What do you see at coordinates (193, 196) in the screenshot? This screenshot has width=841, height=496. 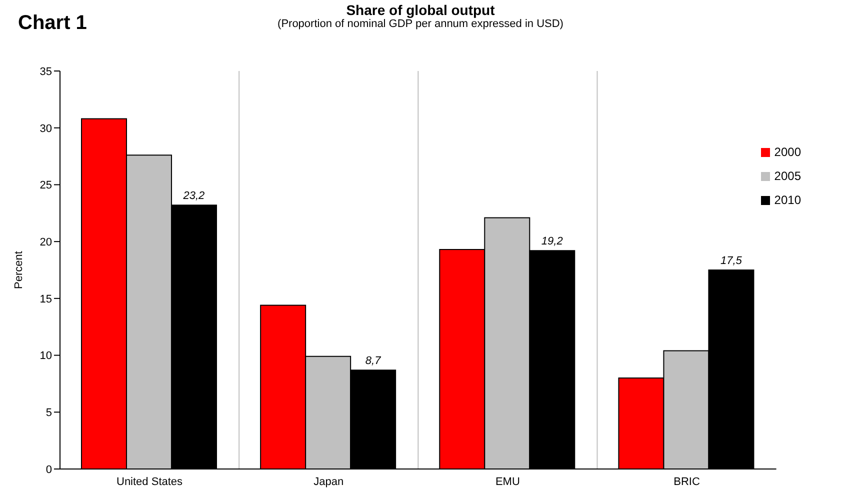 I see `data-label: 23,2` at bounding box center [193, 196].